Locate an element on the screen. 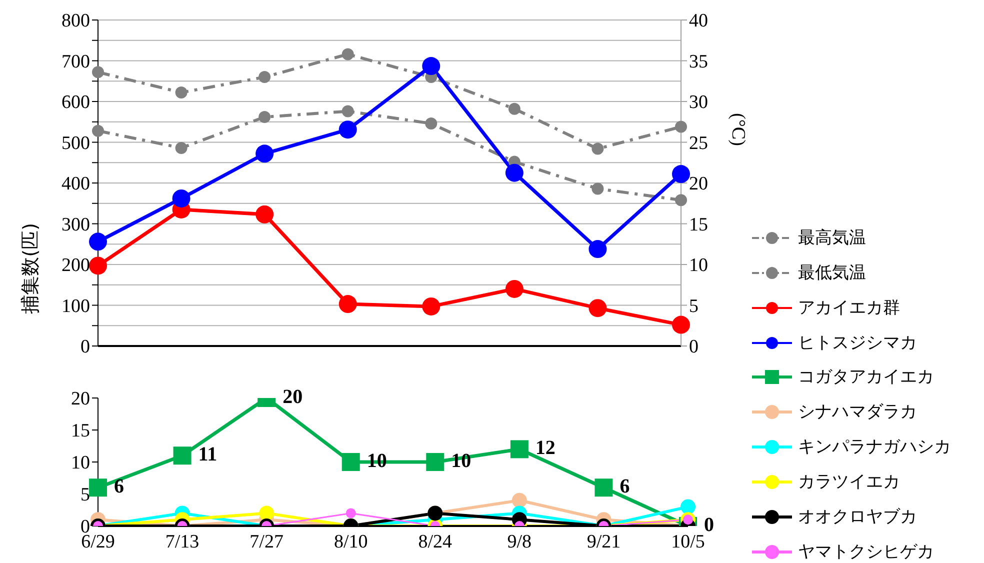 This screenshot has width=984, height=563. data-label: 11 is located at coordinates (208, 455).